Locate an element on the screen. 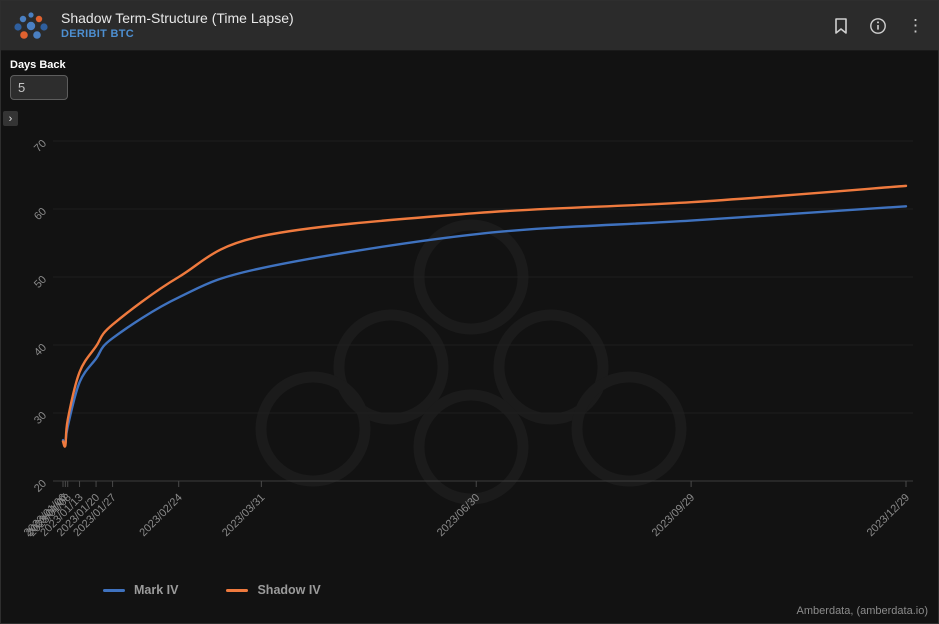 The width and height of the screenshot is (939, 624). days-back-label: Days Back is located at coordinates (38, 65).